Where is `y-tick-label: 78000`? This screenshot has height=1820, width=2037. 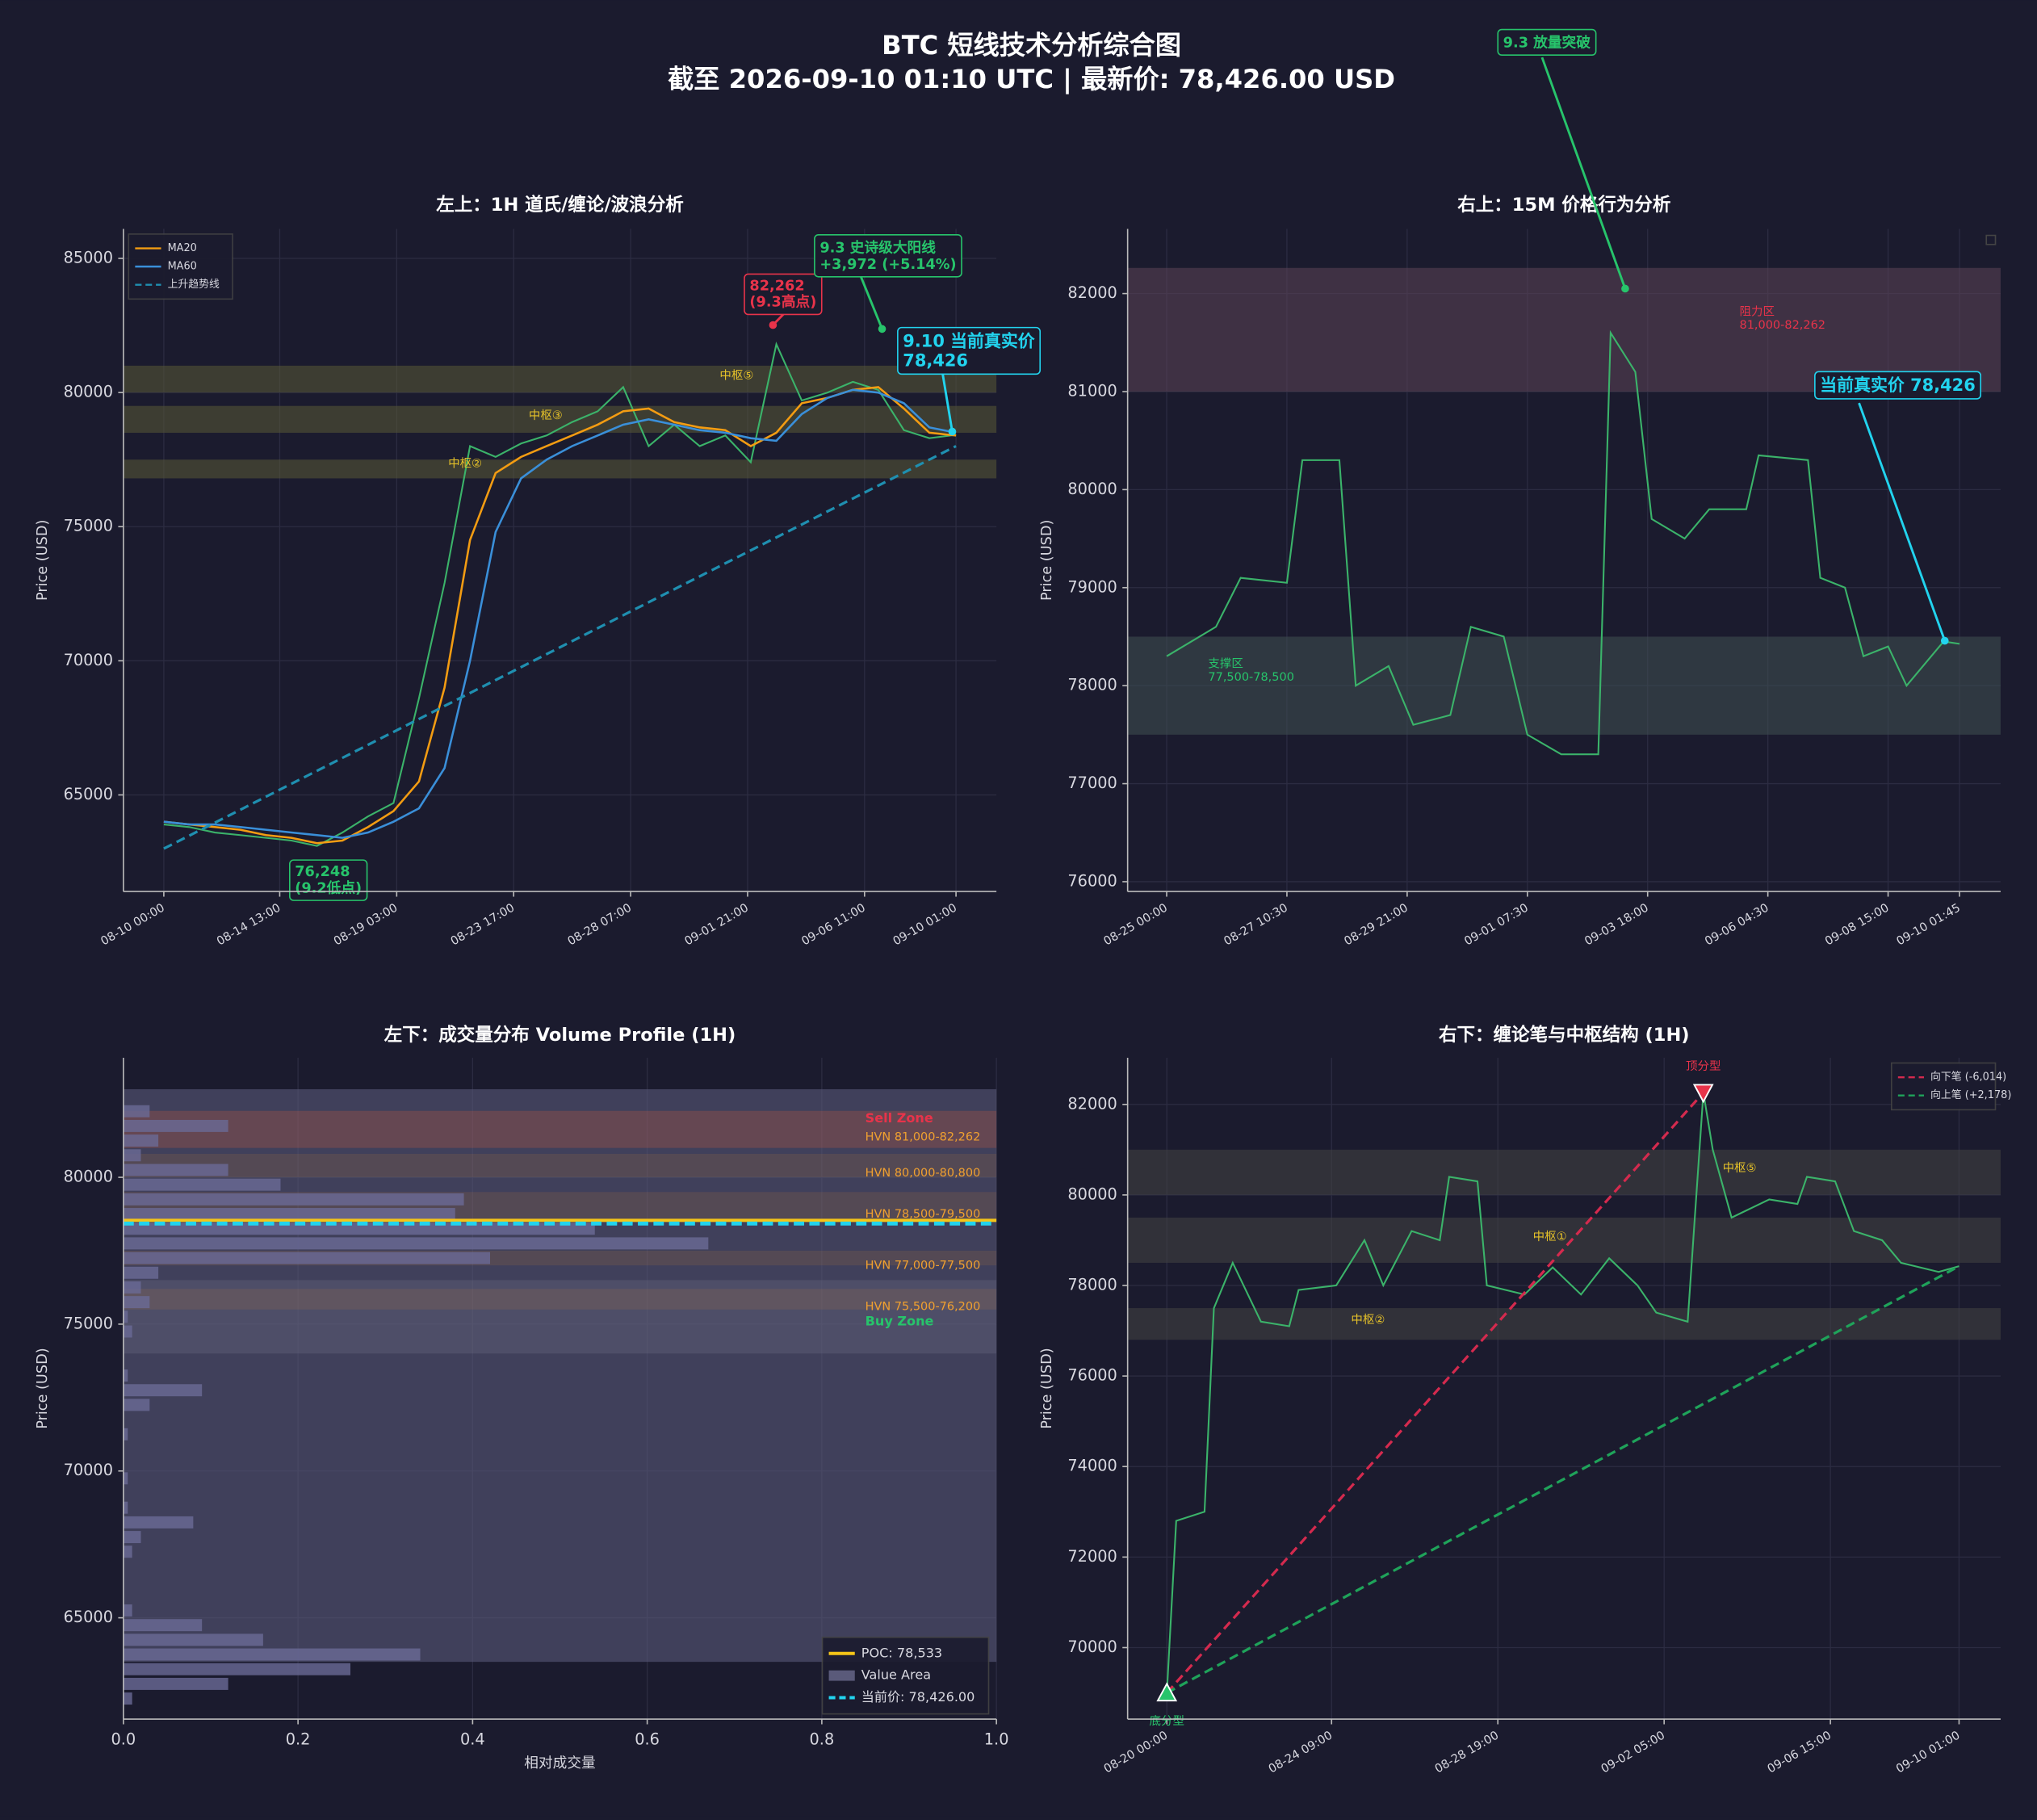 y-tick-label: 78000 is located at coordinates (1092, 685).